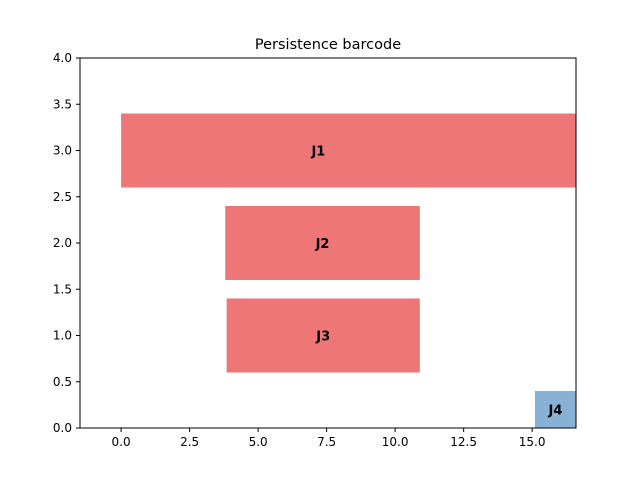  I want to click on y-tick-label: 4.0, so click(62, 58).